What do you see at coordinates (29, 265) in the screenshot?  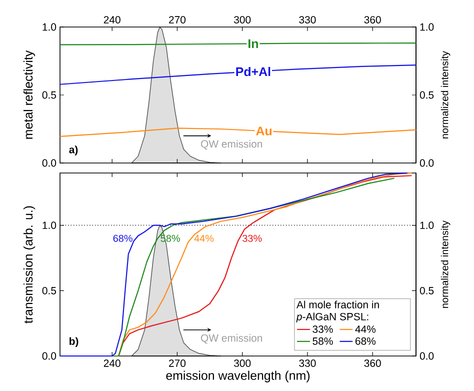 I see `y-axis-title: transmission (arb. u.)` at bounding box center [29, 265].